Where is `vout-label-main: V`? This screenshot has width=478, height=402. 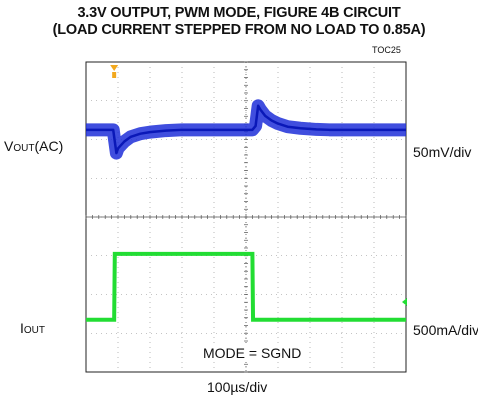
vout-label-main: V is located at coordinates (9, 146).